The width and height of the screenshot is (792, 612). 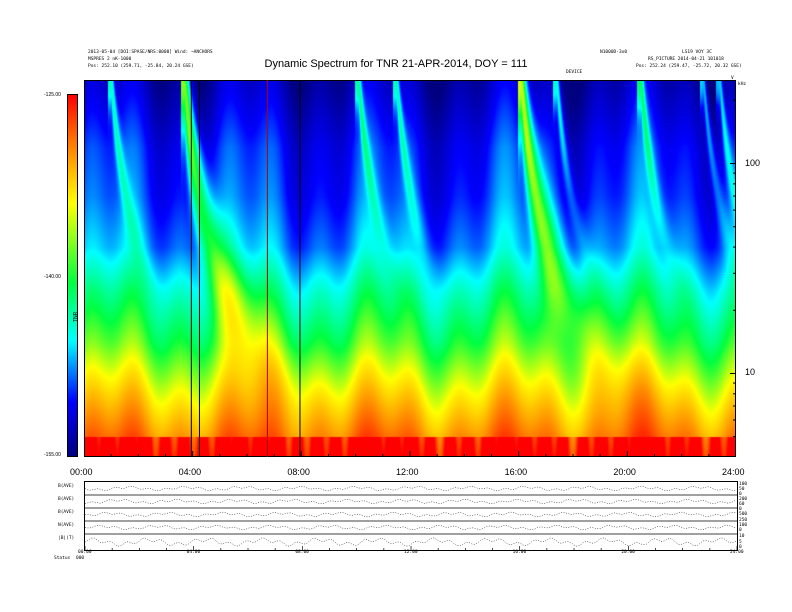 What do you see at coordinates (740, 542) in the screenshot?
I see `panel-right-tick: 5` at bounding box center [740, 542].